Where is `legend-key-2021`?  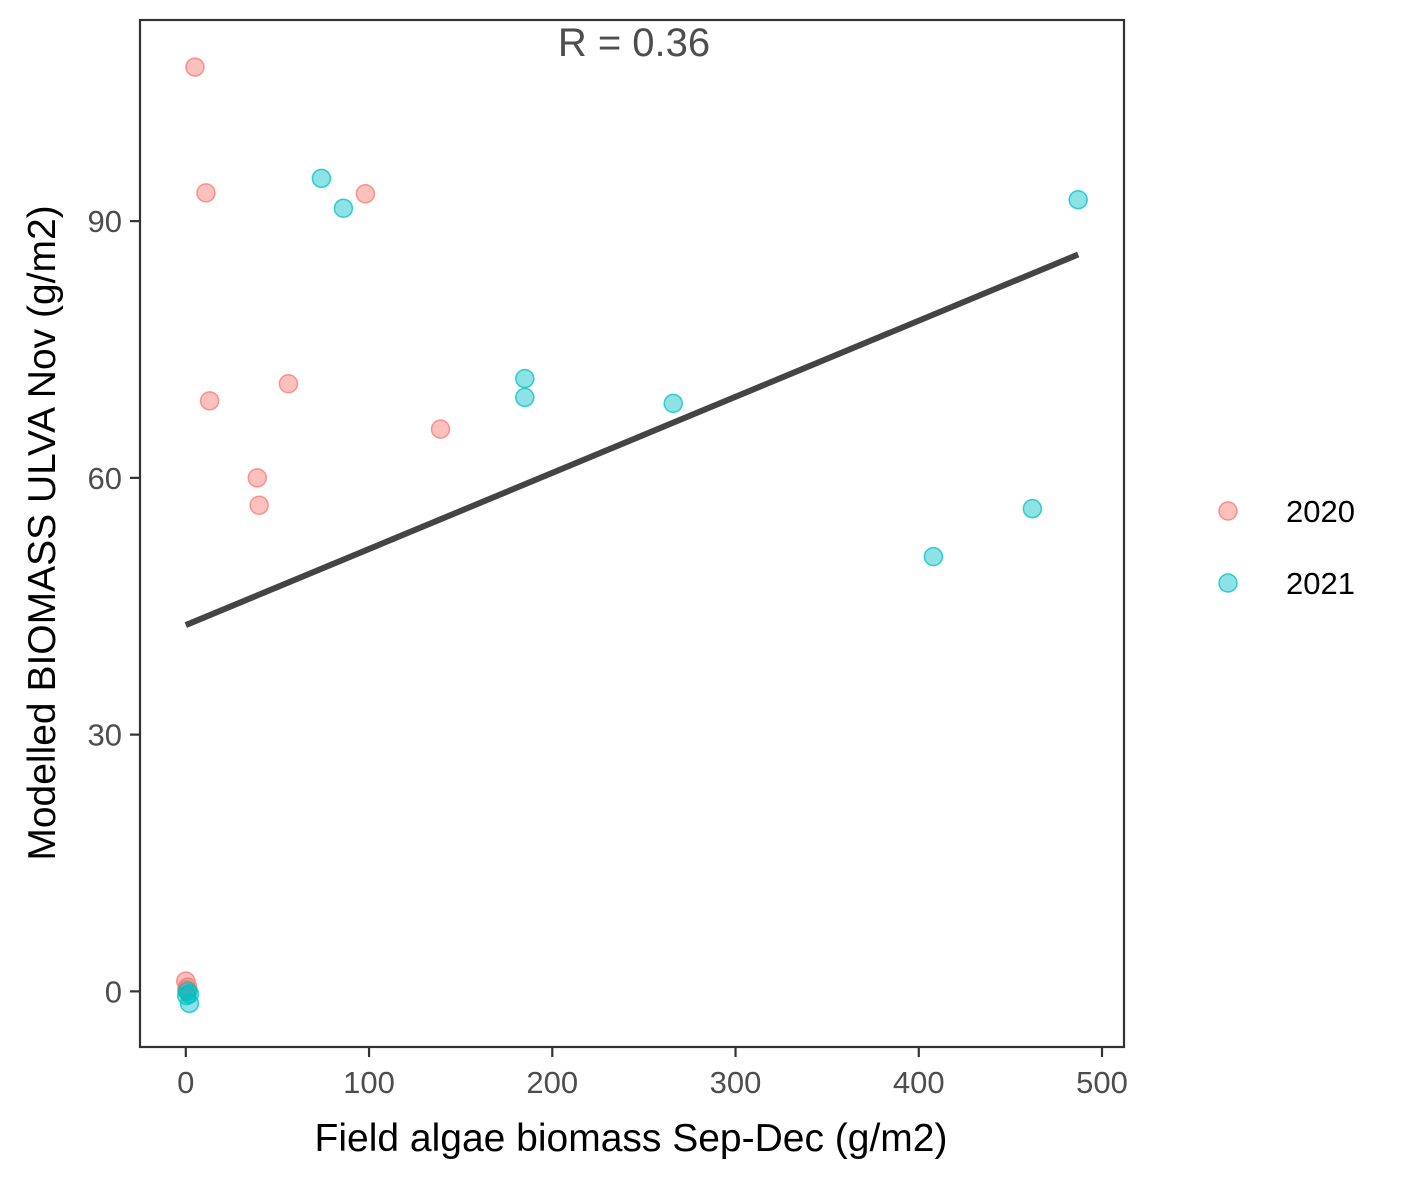
legend-key-2021 is located at coordinates (1228, 583).